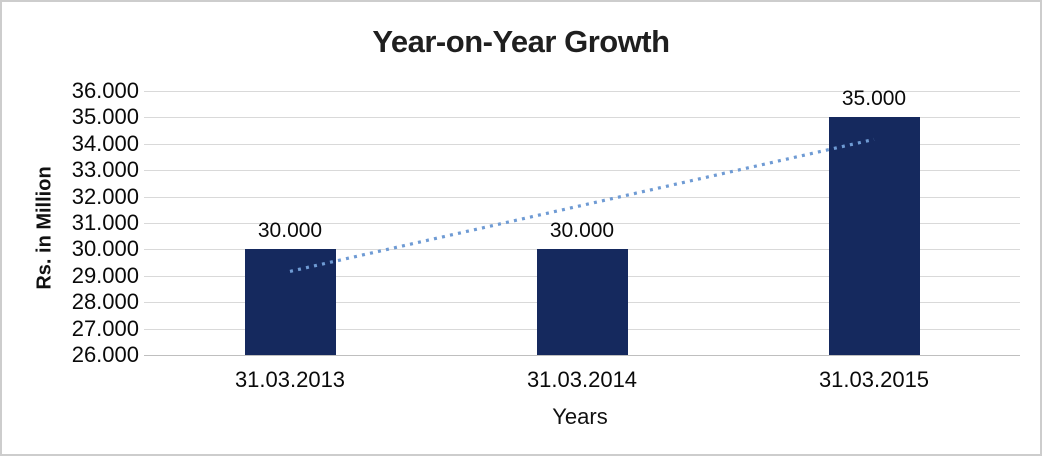 The image size is (1042, 456). What do you see at coordinates (105, 328) in the screenshot?
I see `y-tick-label: 27.000` at bounding box center [105, 328].